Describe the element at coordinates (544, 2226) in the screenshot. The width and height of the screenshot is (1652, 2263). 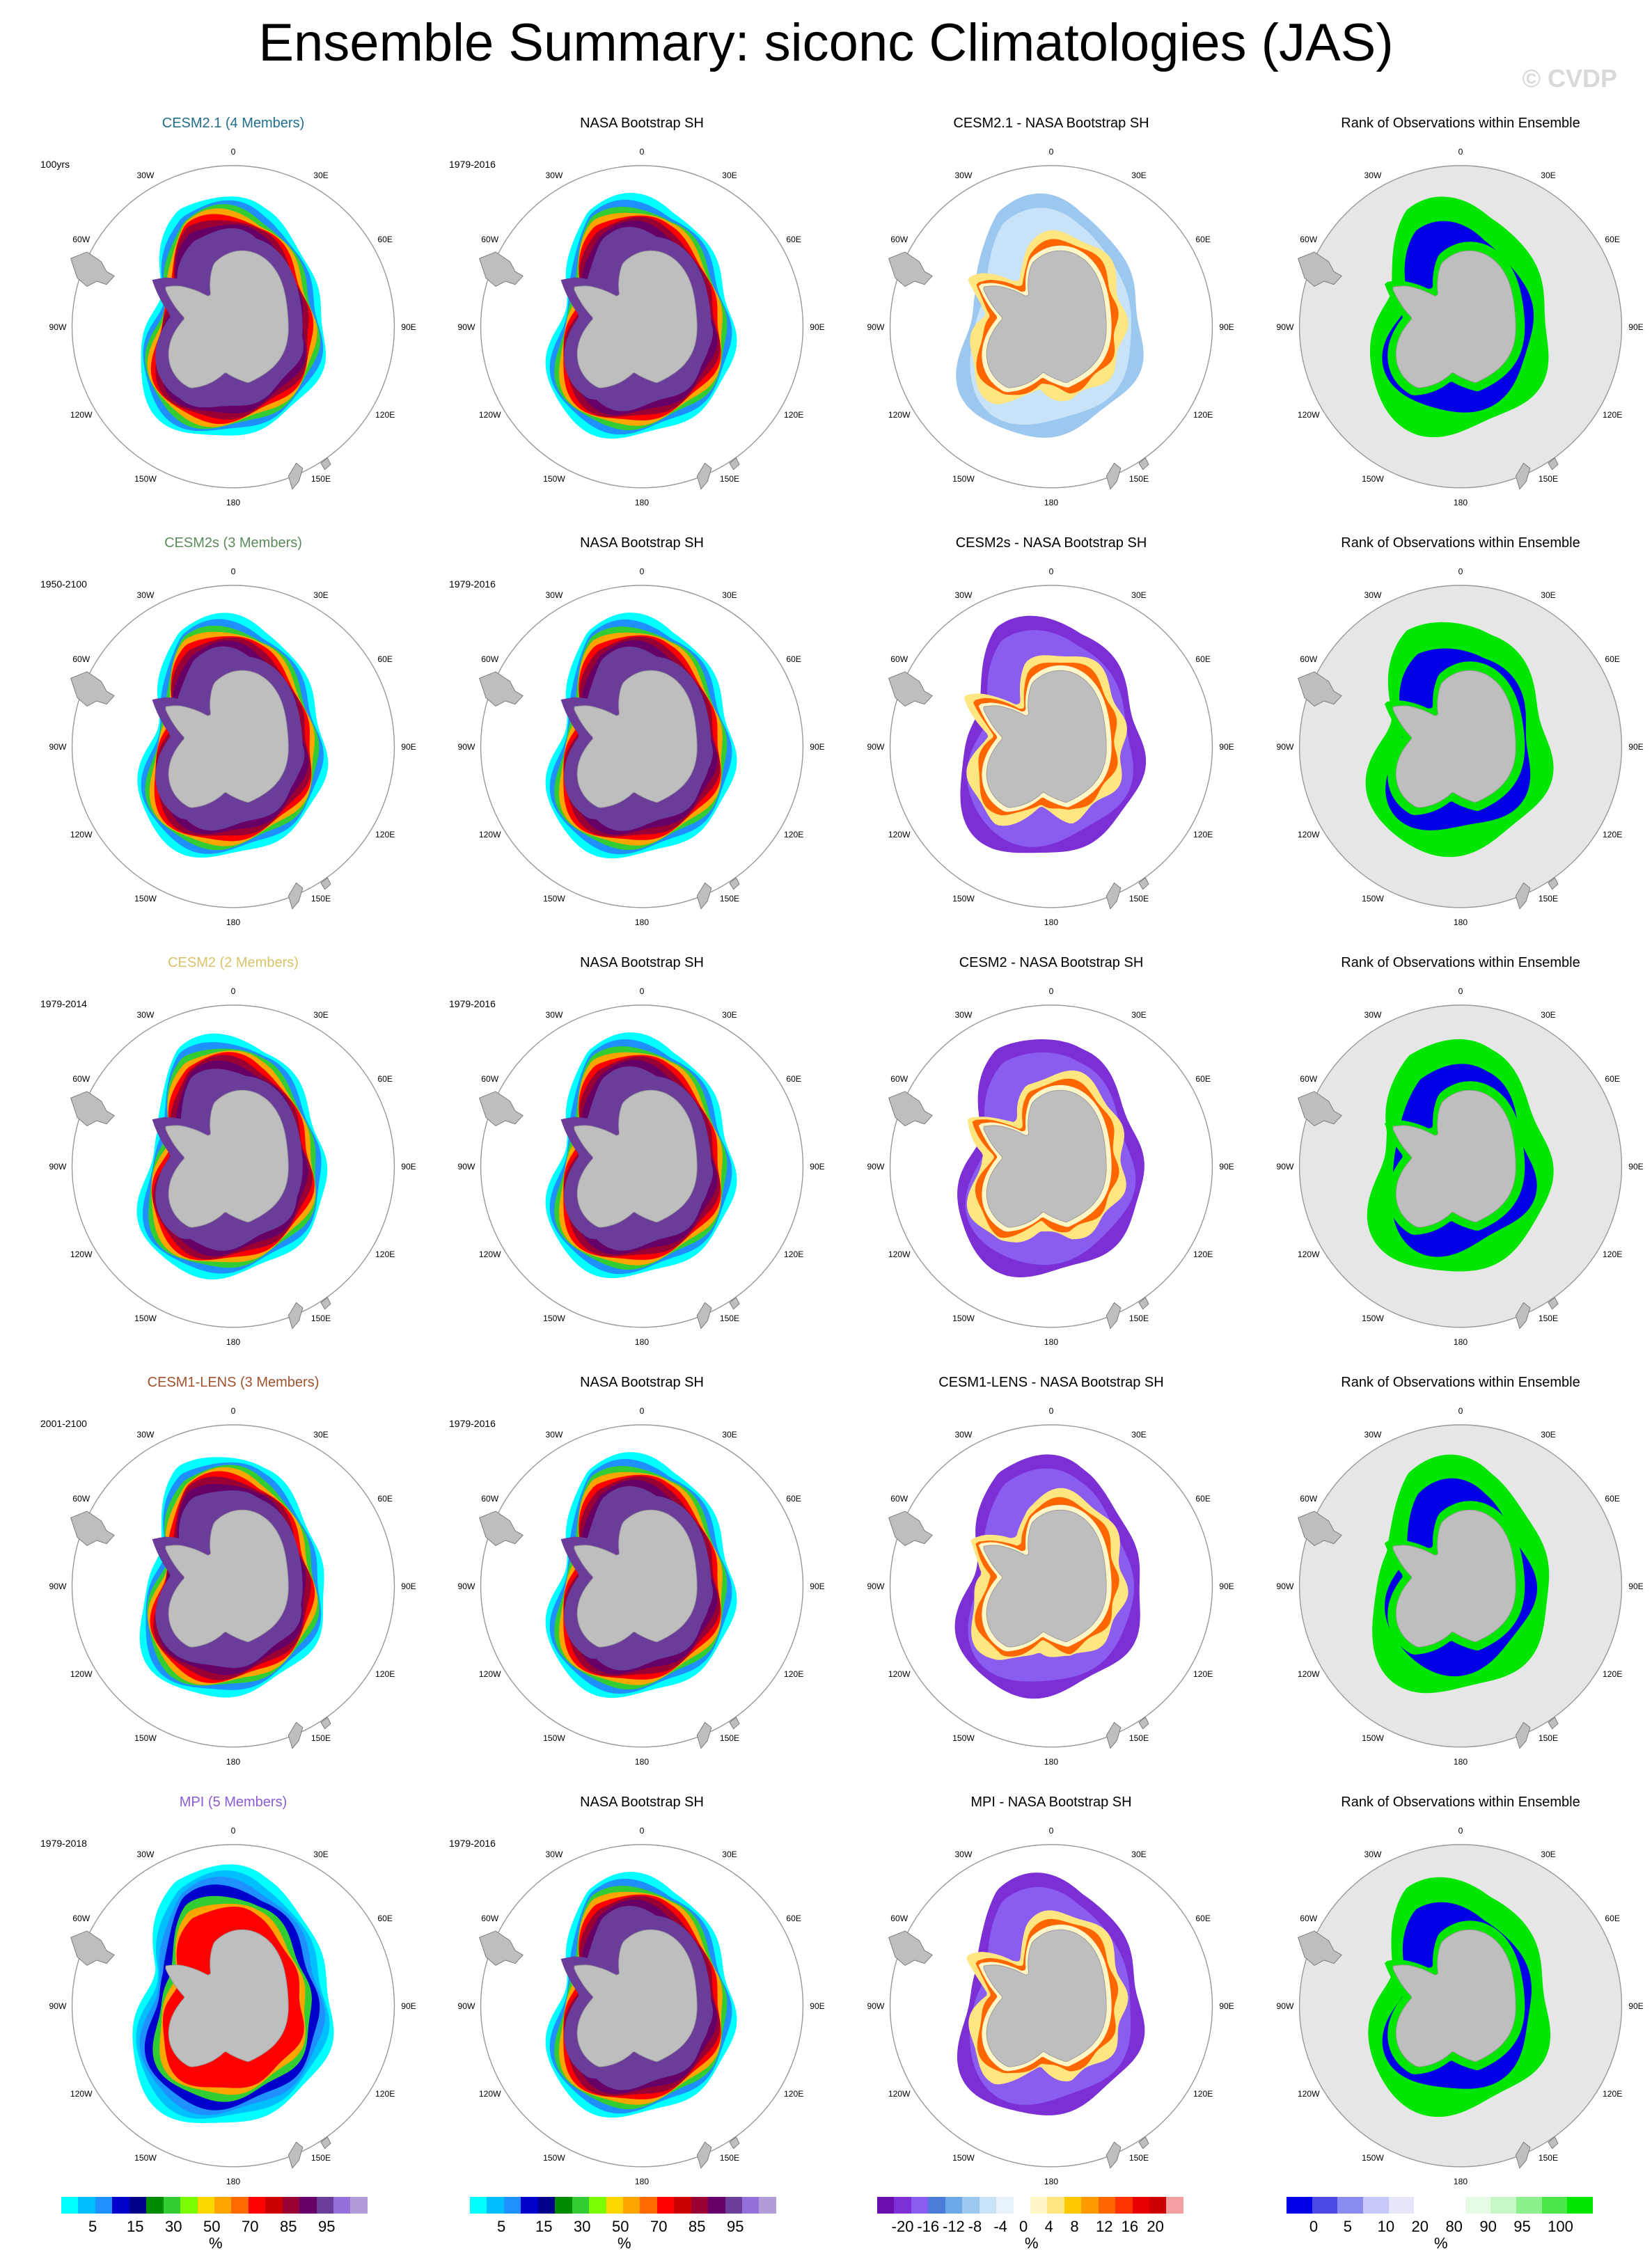
I see `colorbar-tick-label: 15` at that location.